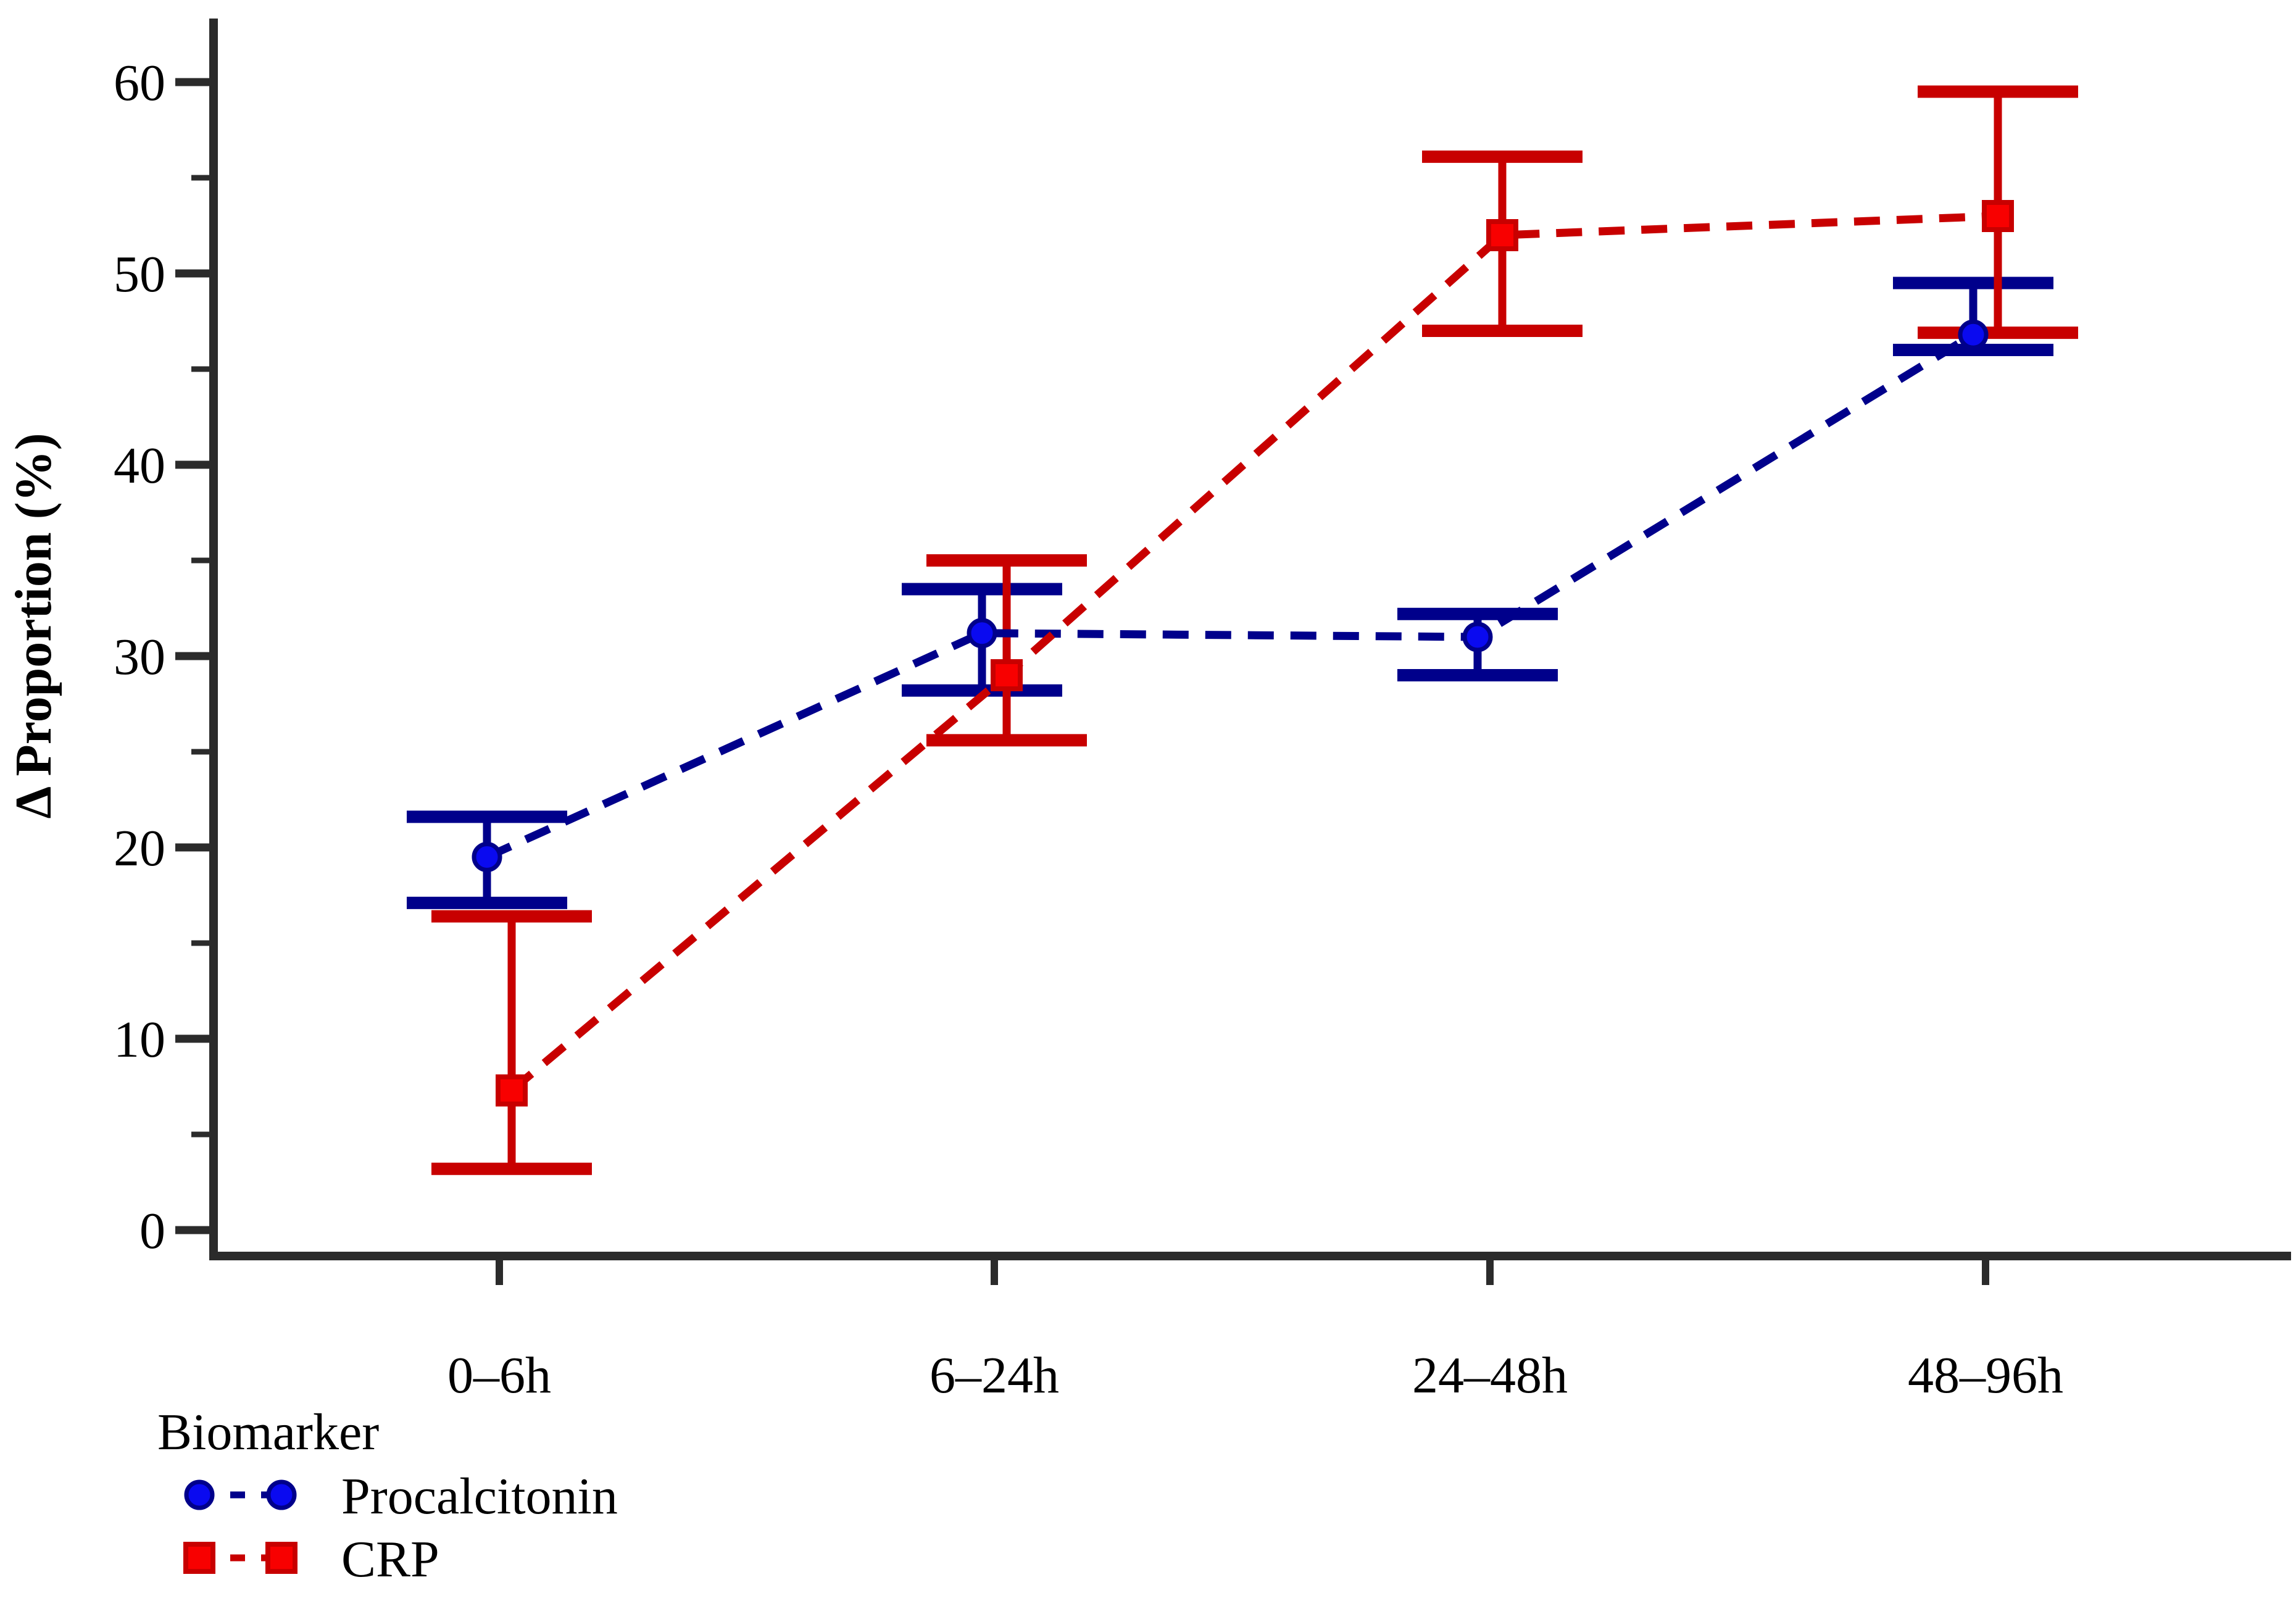 The image size is (2296, 1614). Describe the element at coordinates (139, 83) in the screenshot. I see `y-tick-label: 60` at that location.